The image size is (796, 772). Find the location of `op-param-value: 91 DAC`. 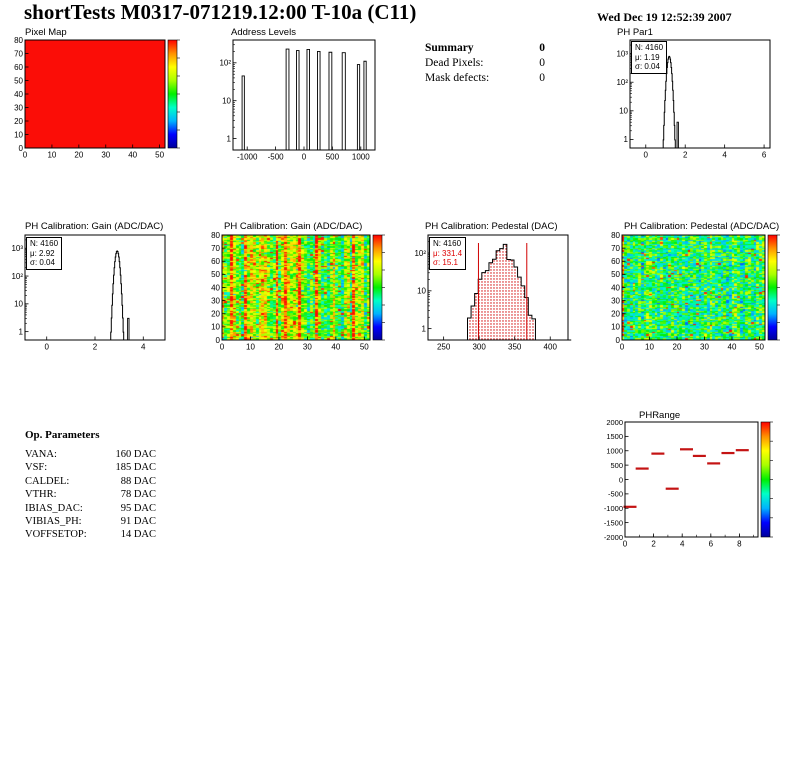

op-param-value: 91 DAC is located at coordinates (138, 522).